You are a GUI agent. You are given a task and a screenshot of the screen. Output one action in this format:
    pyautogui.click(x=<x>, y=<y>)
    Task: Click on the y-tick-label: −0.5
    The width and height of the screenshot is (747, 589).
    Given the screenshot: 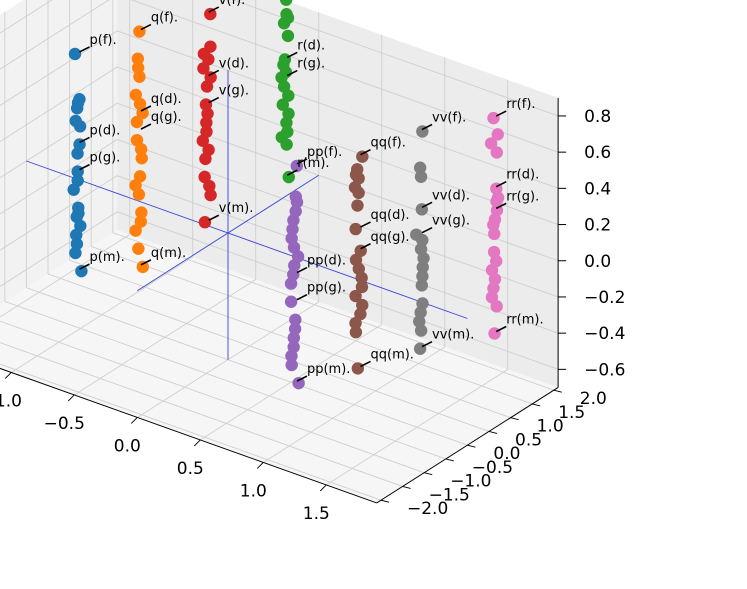 What is the action you would take?
    pyautogui.click(x=492, y=468)
    